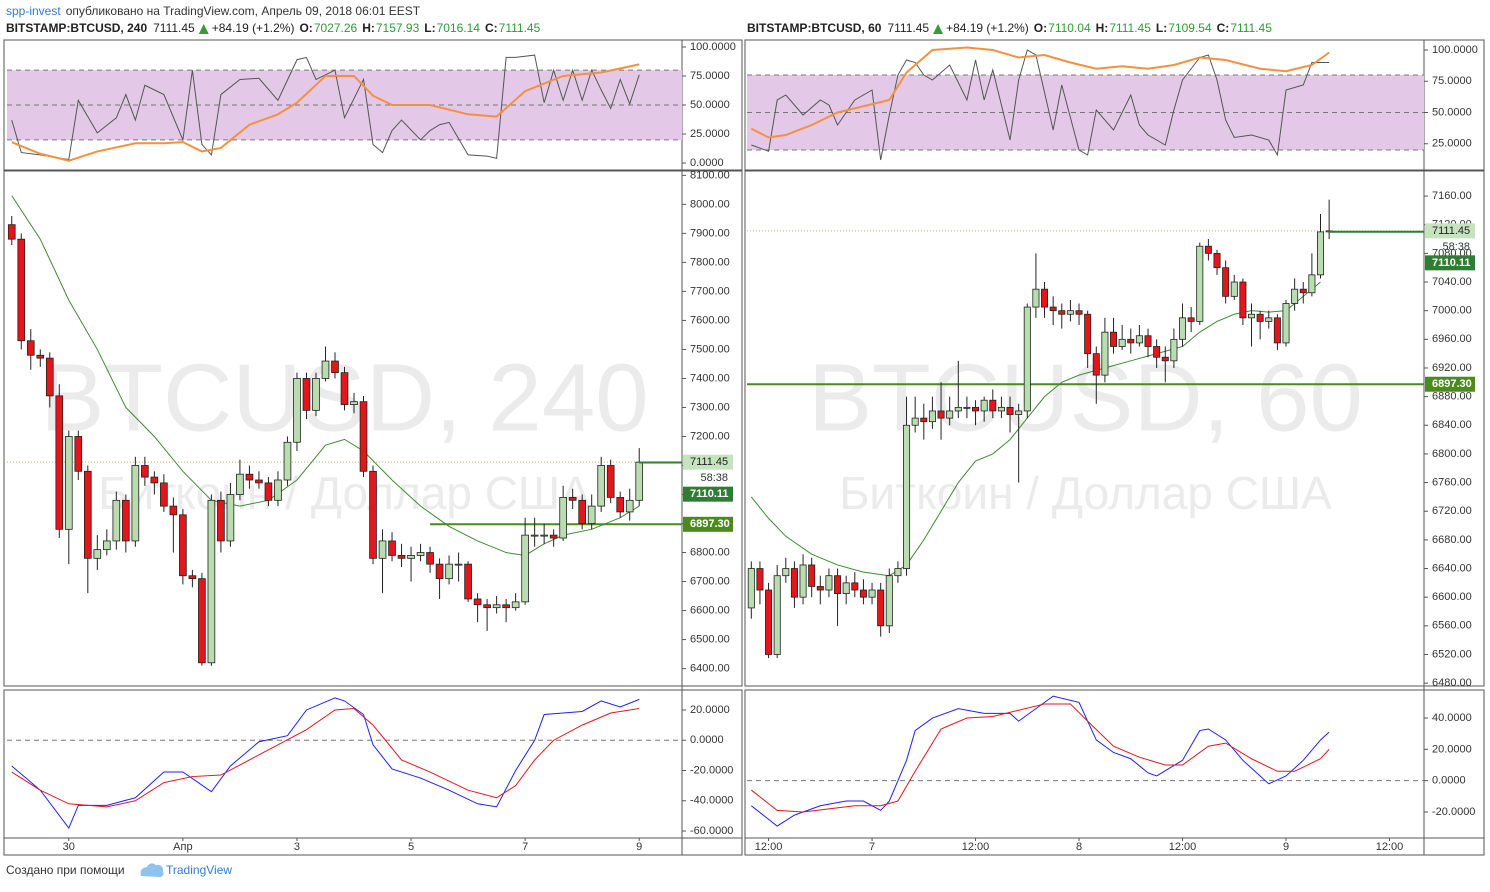 This screenshot has height=892, width=1490. Describe the element at coordinates (1085, 397) in the screenshot. I see `watermark: BTCUSD, 60` at that location.